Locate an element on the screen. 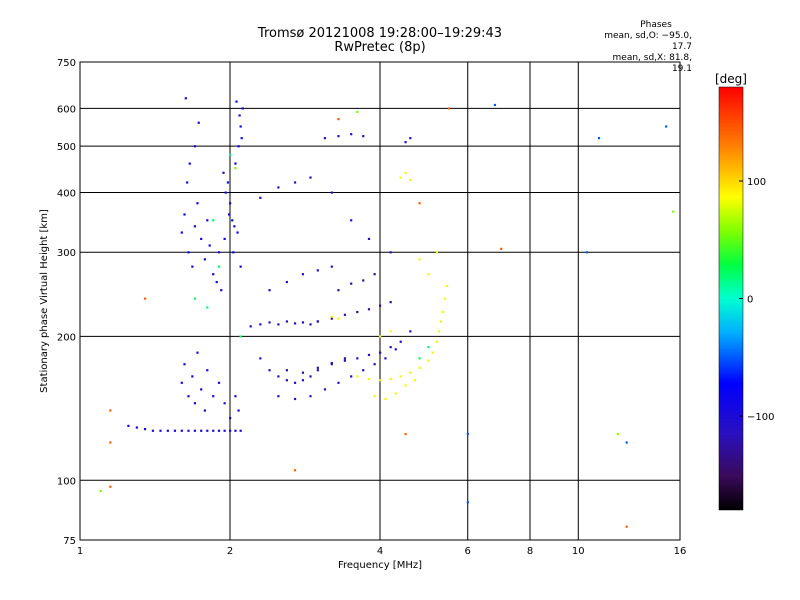 The width and height of the screenshot is (800, 600). colorbar-ticks: 100 0 −100 is located at coordinates (756, 300).